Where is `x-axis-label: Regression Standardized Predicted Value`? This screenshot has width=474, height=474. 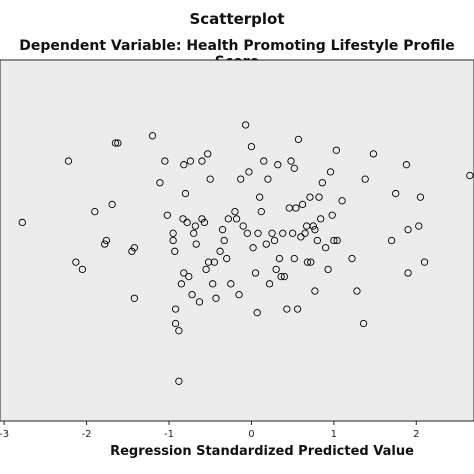
x-axis-label: Regression Standardized Predicted Value is located at coordinates (262, 451).